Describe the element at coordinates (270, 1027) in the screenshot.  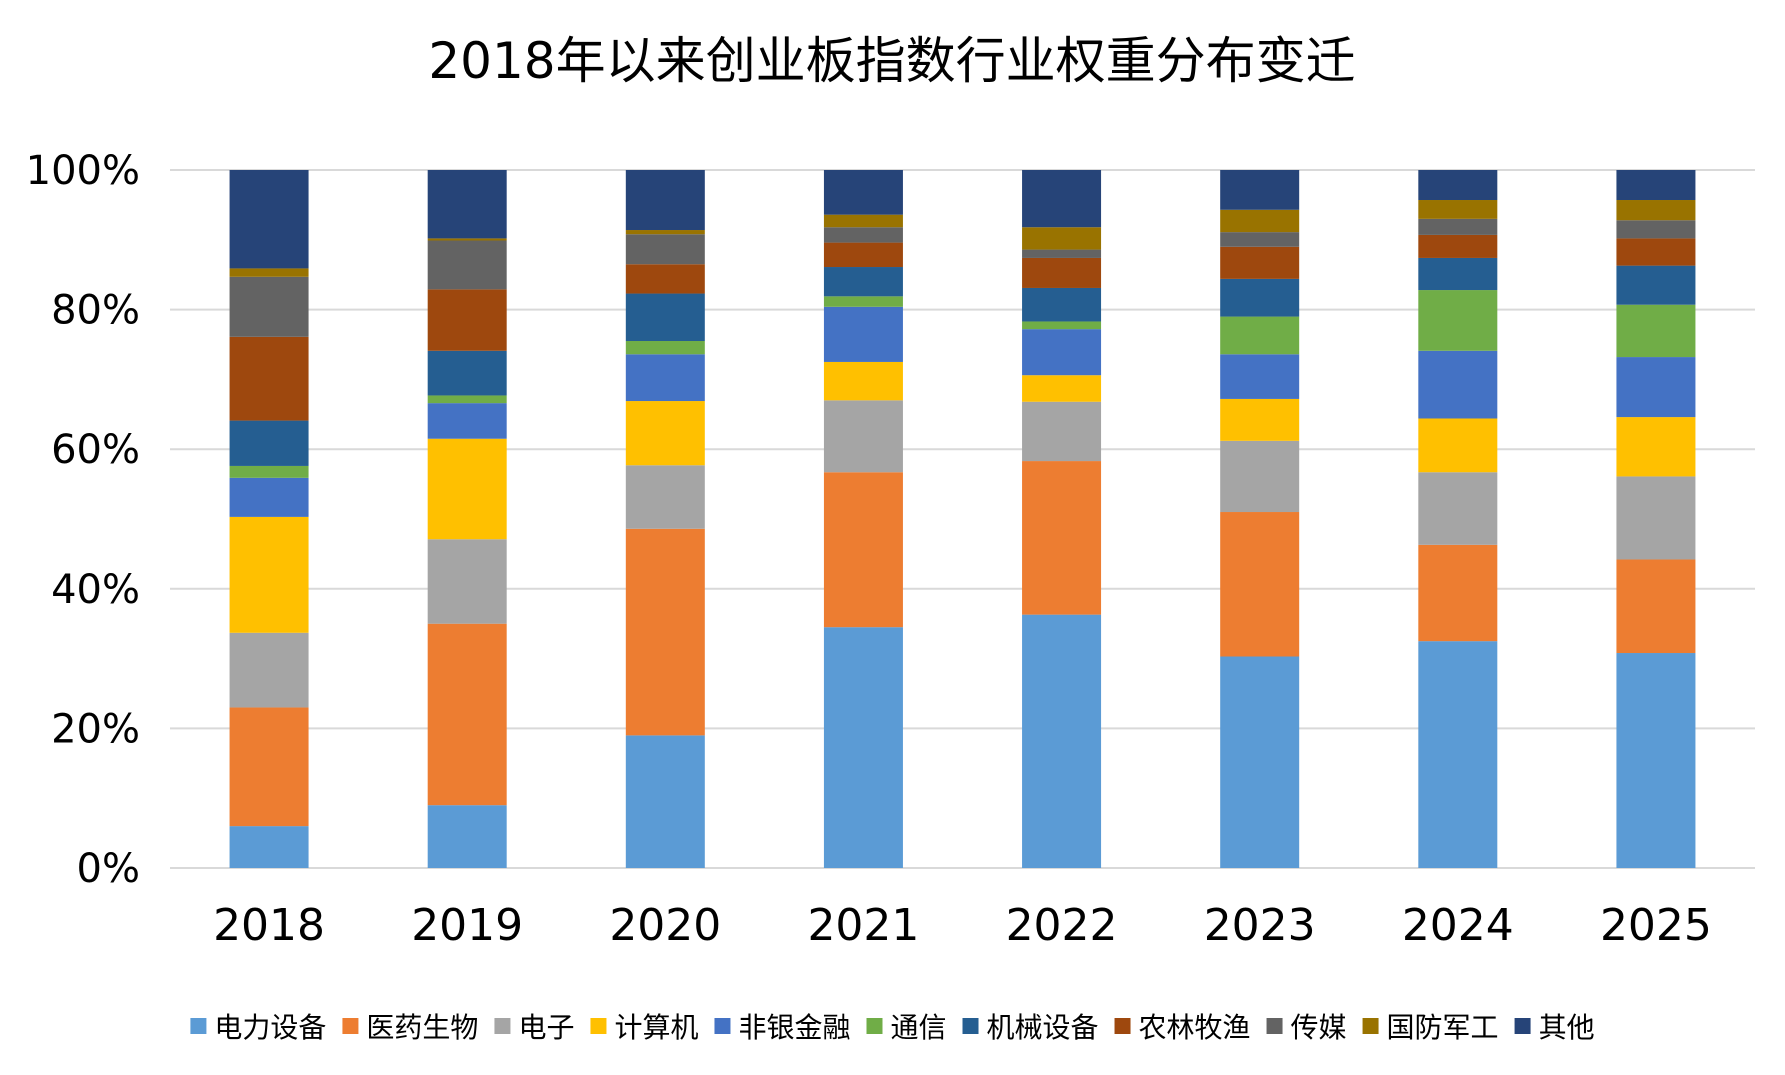
I see `legend-label: 电力设备` at that location.